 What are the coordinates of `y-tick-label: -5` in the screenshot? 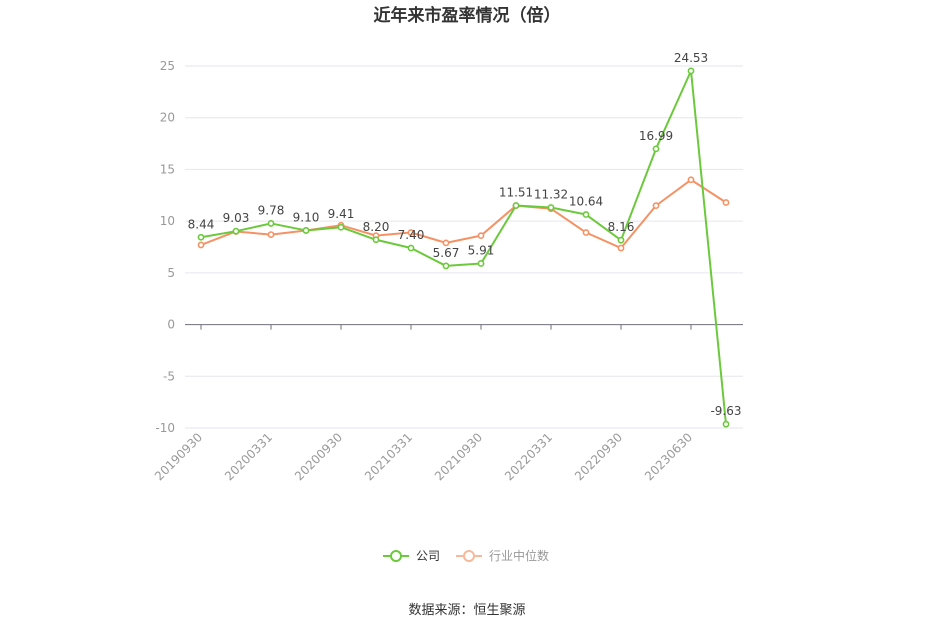 It's located at (169, 376).